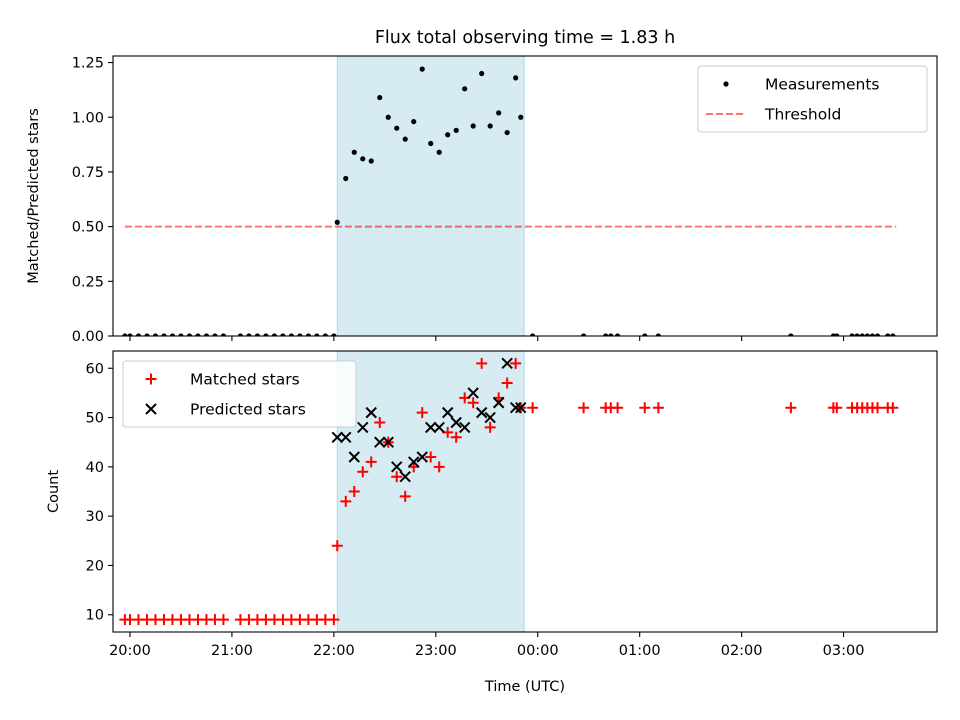  Describe the element at coordinates (34, 196) in the screenshot. I see `y-axis-label: Matched/Predicted stars` at that location.